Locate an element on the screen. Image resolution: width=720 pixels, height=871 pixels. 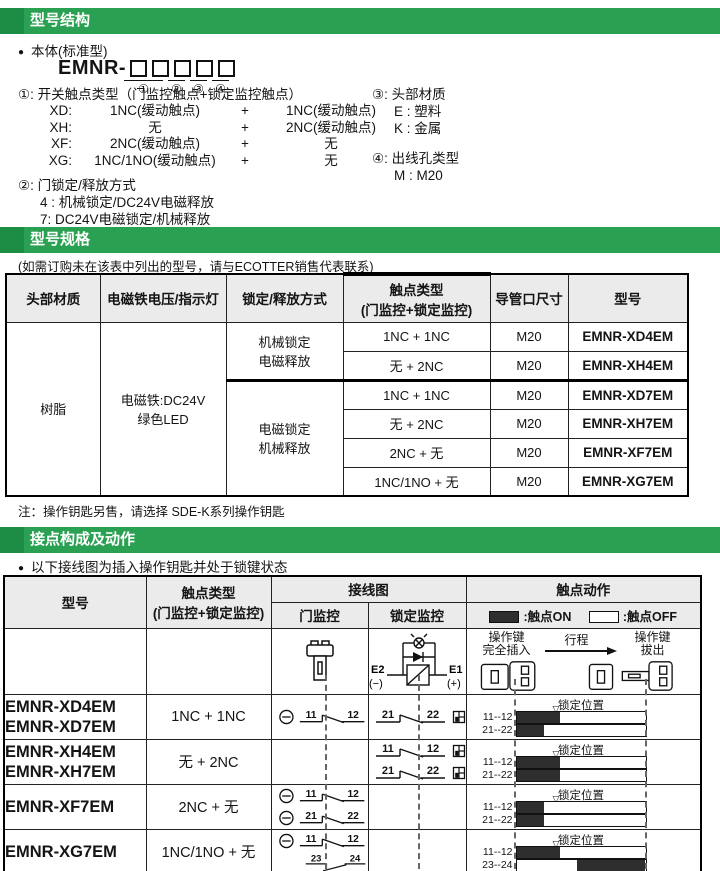
key-inserted-icon is located at coordinates (507, 675).